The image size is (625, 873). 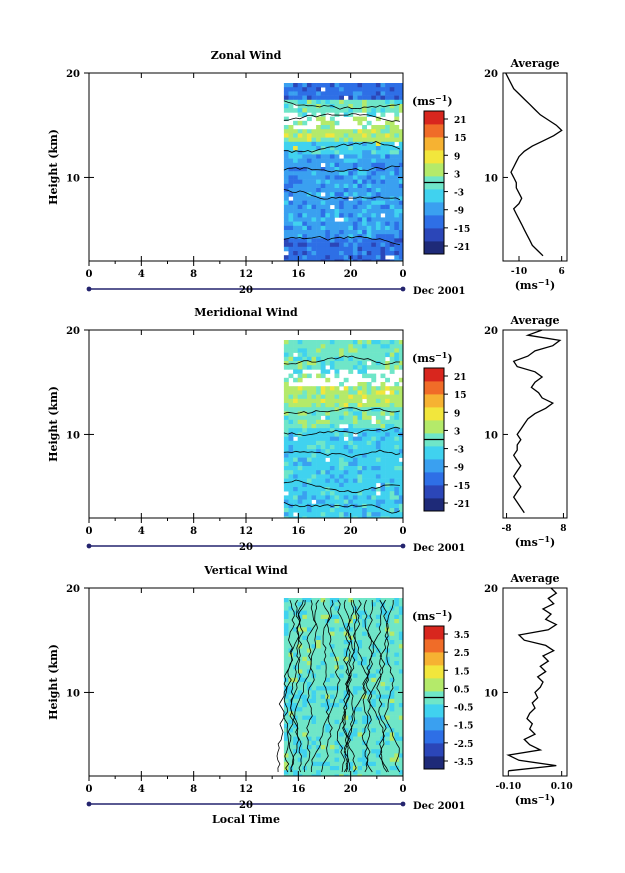 I want to click on profile-unit-label: (ms−1), so click(x=535, y=541).